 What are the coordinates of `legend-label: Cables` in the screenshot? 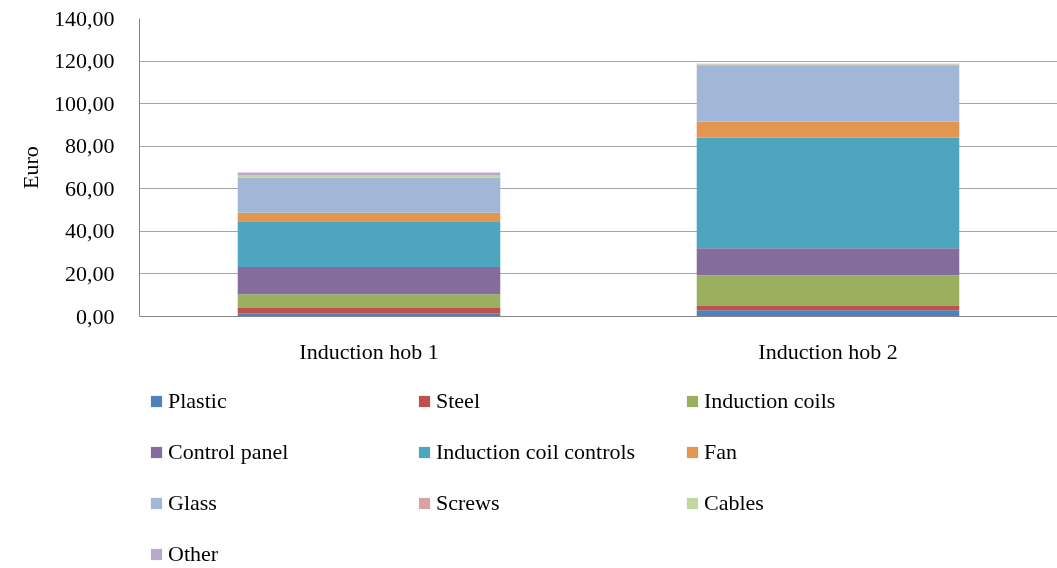 It's located at (734, 503).